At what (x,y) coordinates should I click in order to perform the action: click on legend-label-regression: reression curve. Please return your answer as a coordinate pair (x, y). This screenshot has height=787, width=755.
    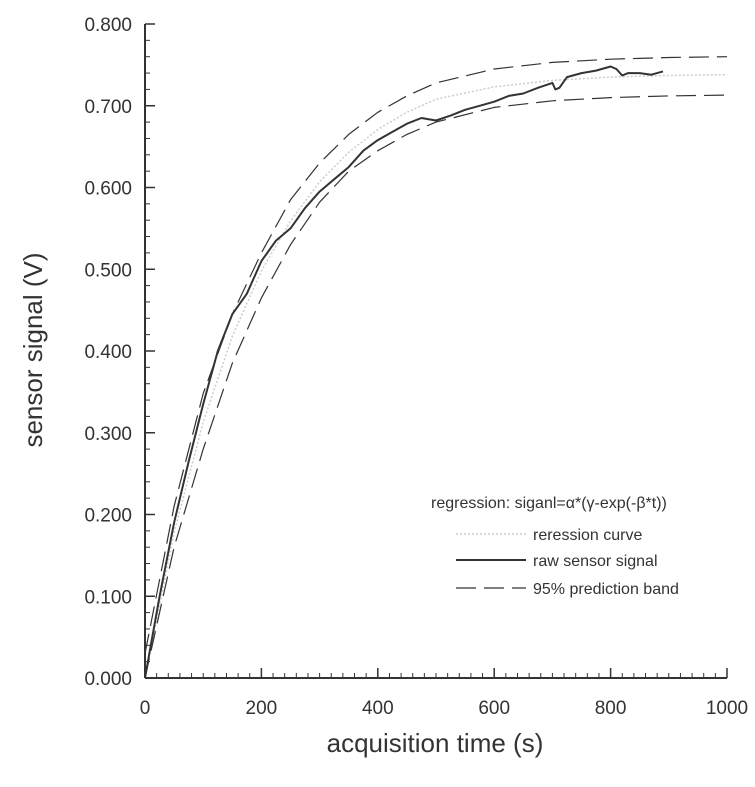
    Looking at the image, I should click on (587, 535).